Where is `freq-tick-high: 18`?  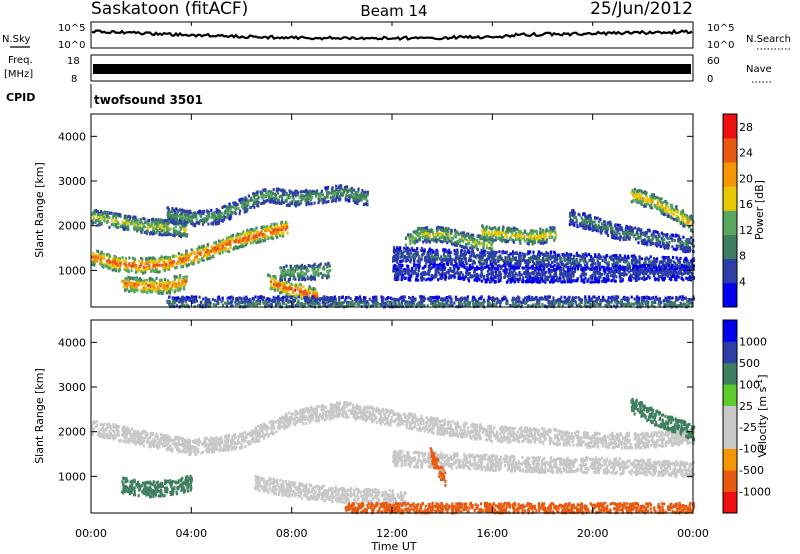
freq-tick-high: 18 is located at coordinates (73, 61).